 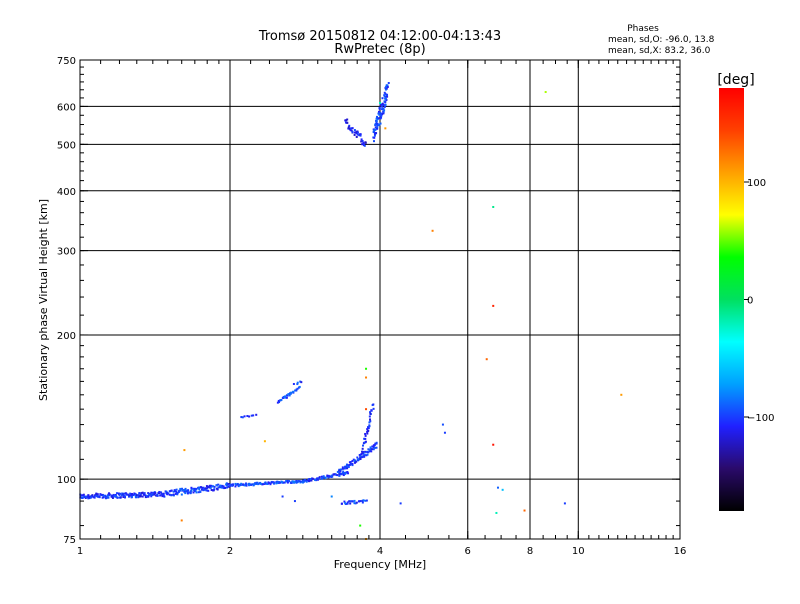 I want to click on stats-line-o: mean, sd,O: -96.0, 13.8, so click(x=661, y=40).